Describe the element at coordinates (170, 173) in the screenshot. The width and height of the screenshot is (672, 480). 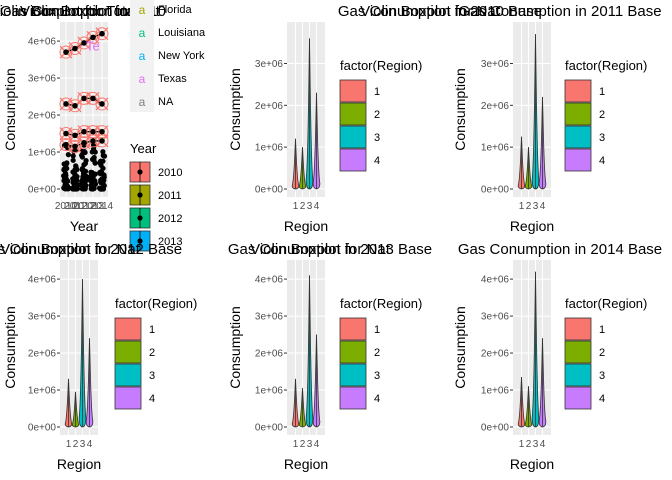
I see `legend-label: 2010` at that location.